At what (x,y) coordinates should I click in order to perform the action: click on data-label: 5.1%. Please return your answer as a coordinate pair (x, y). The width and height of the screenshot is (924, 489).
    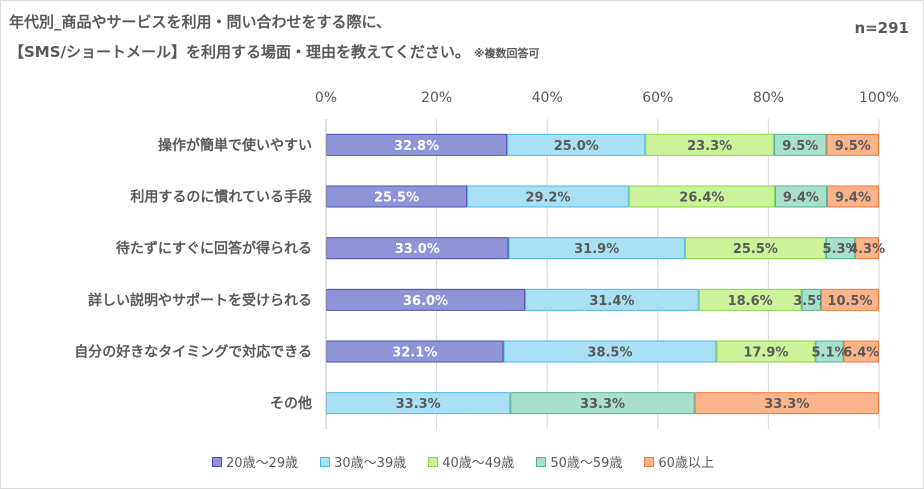
    Looking at the image, I should click on (829, 353).